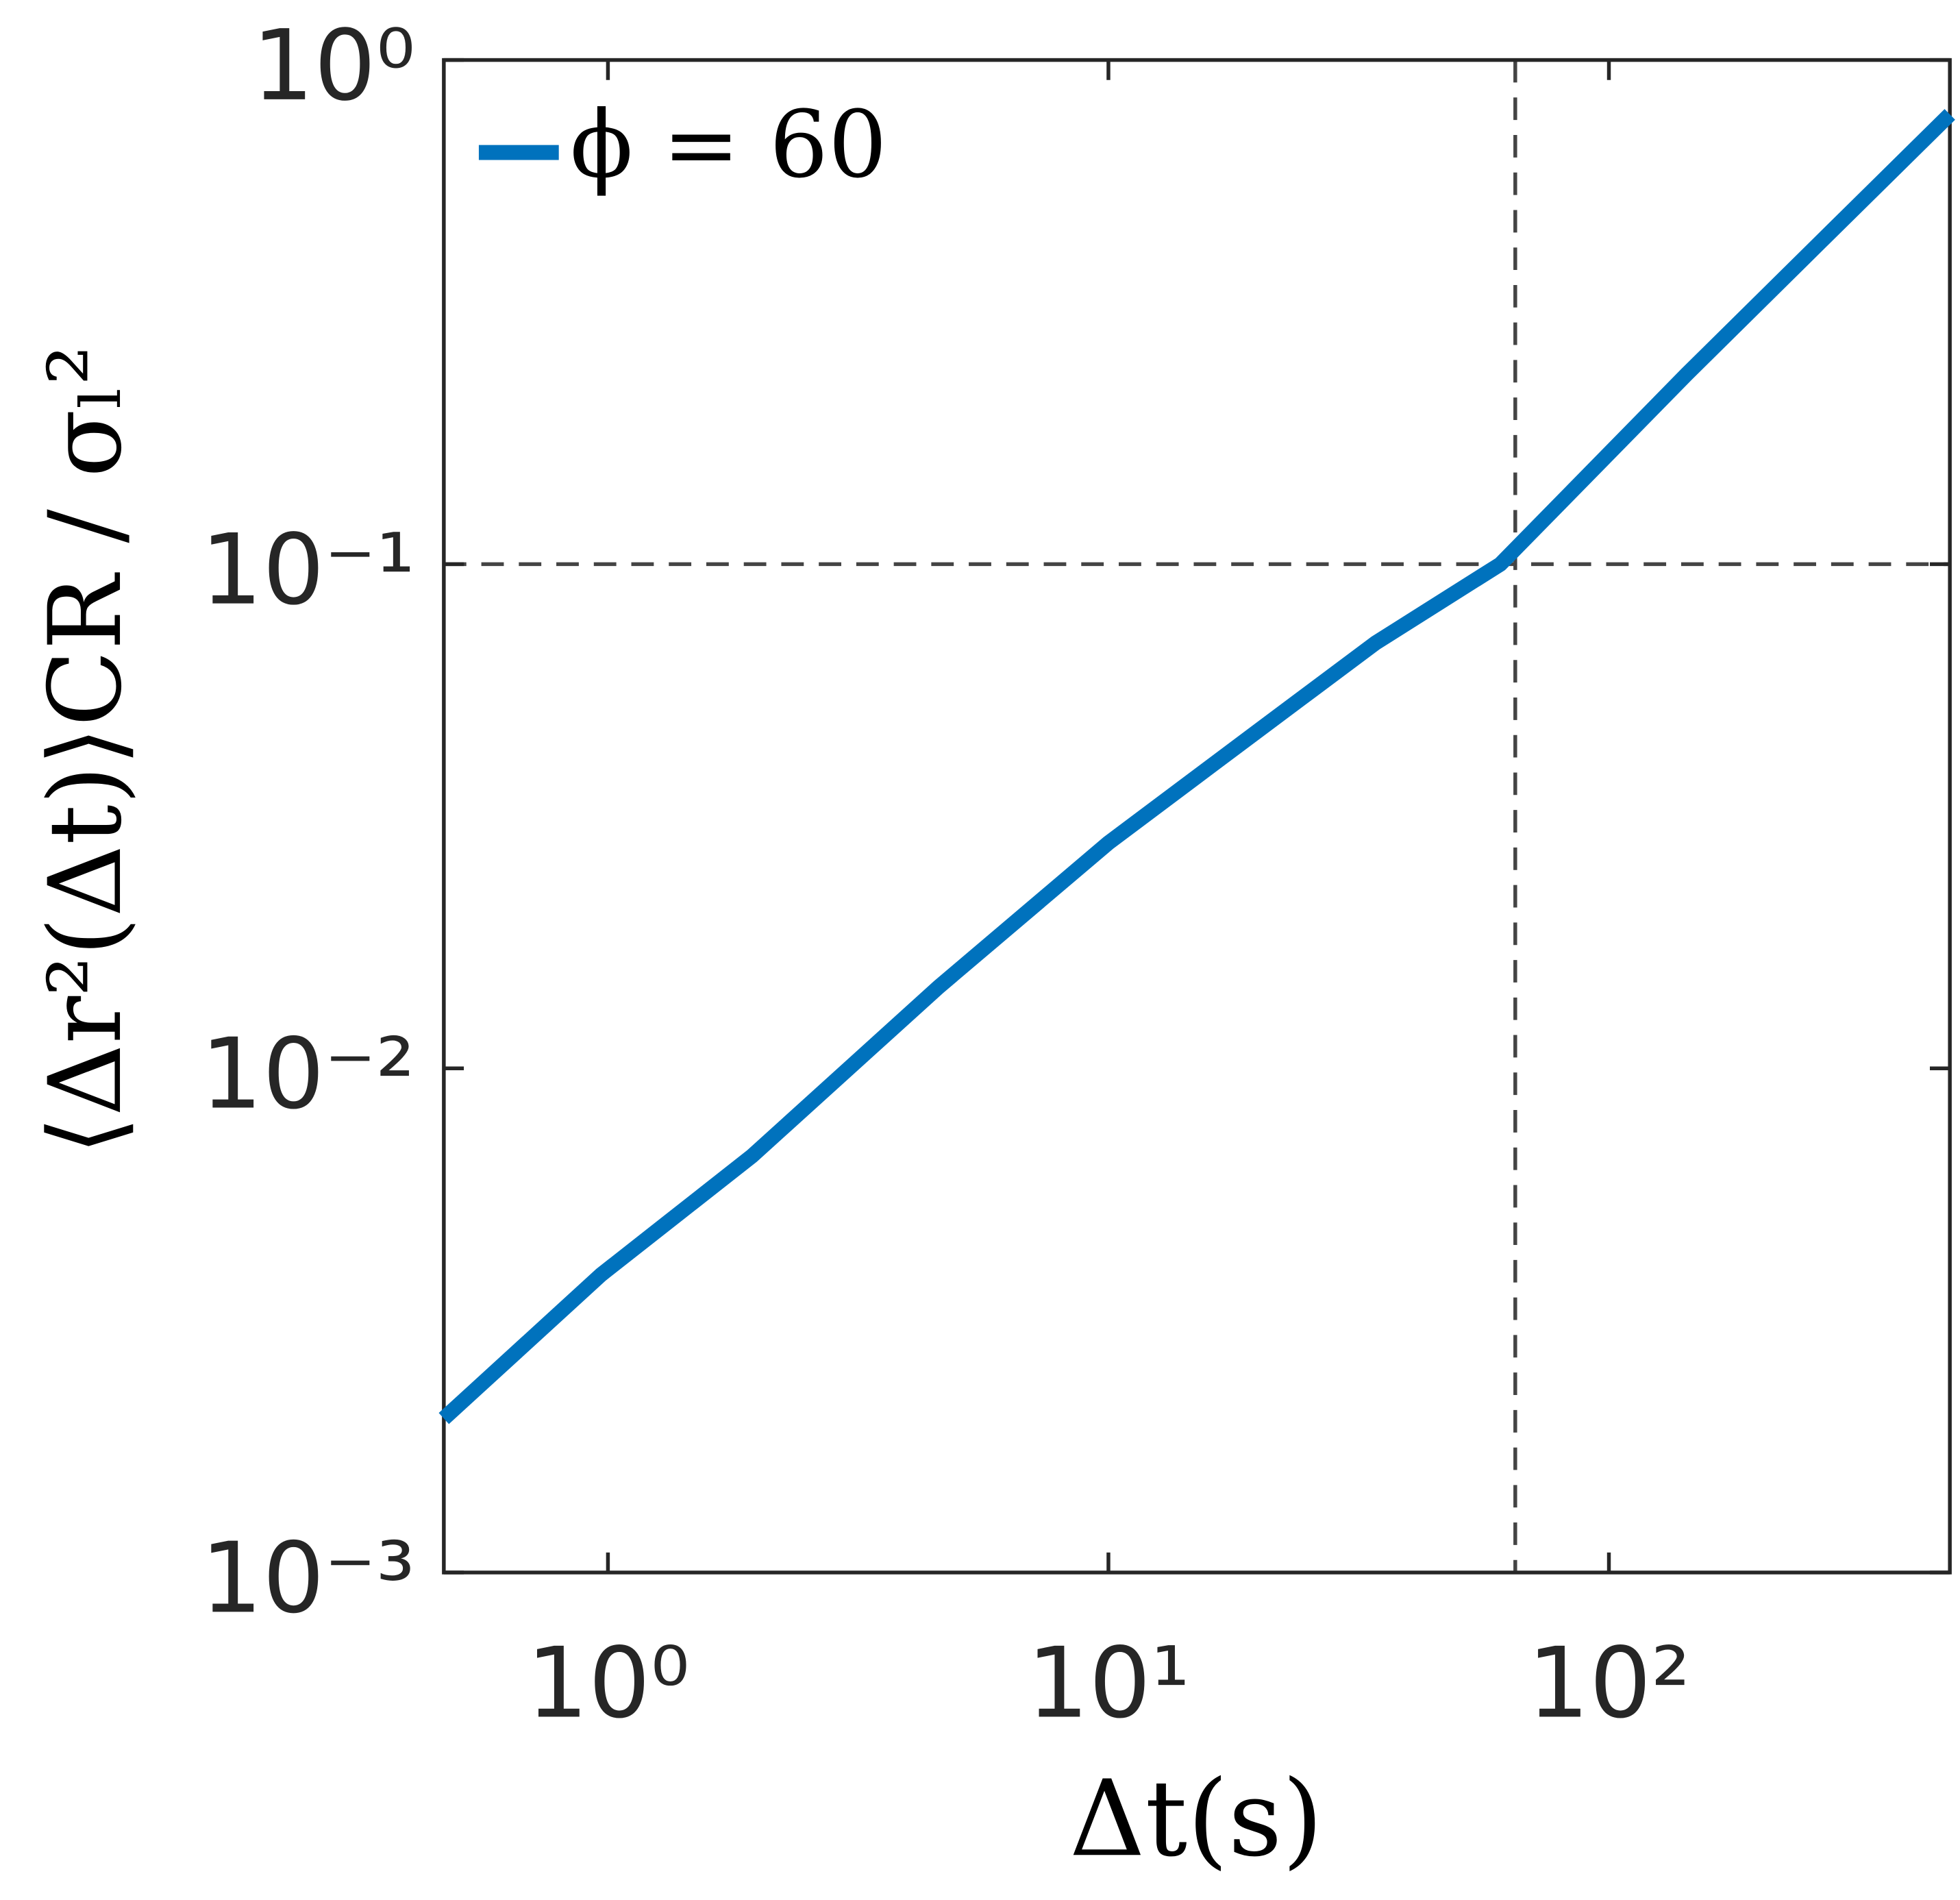 This screenshot has height=1900, width=1960. I want to click on y-tick-label: 10⁻³, so click(308, 1578).